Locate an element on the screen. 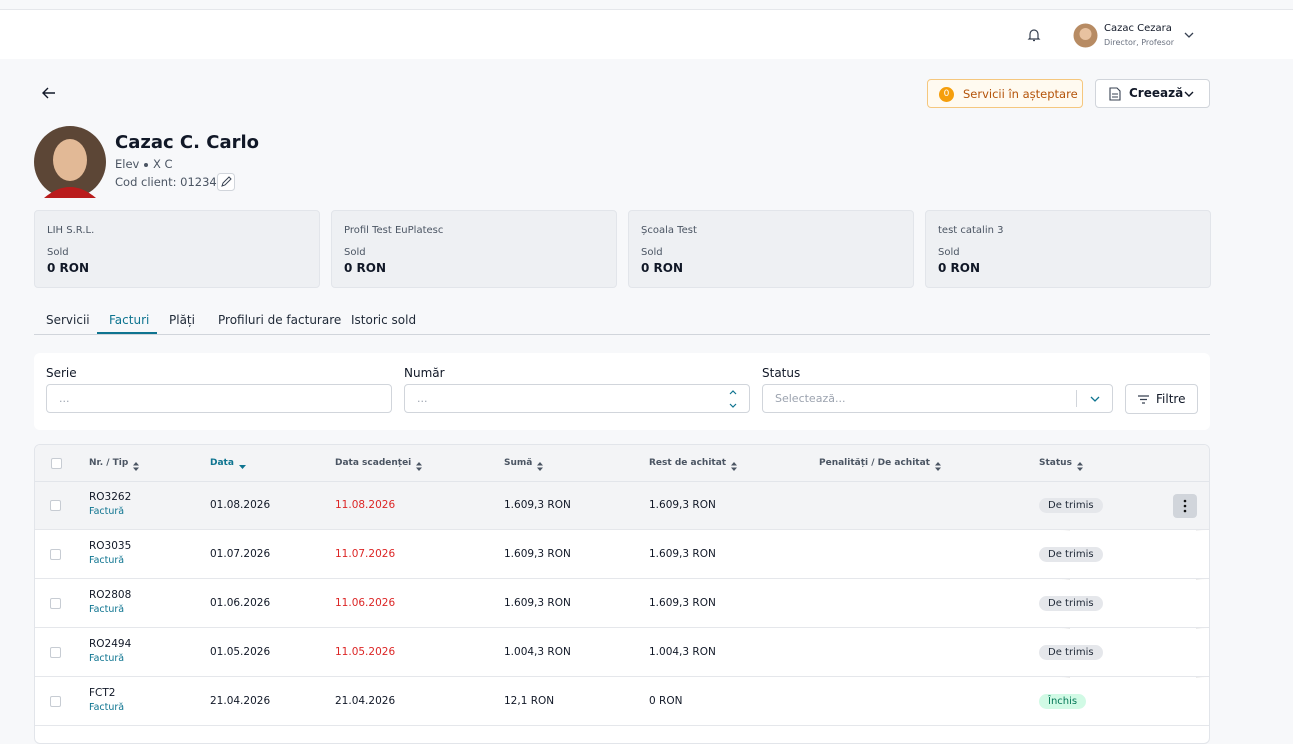 The width and height of the screenshot is (1293, 744). due-date: 11.06.2026 is located at coordinates (365, 603).